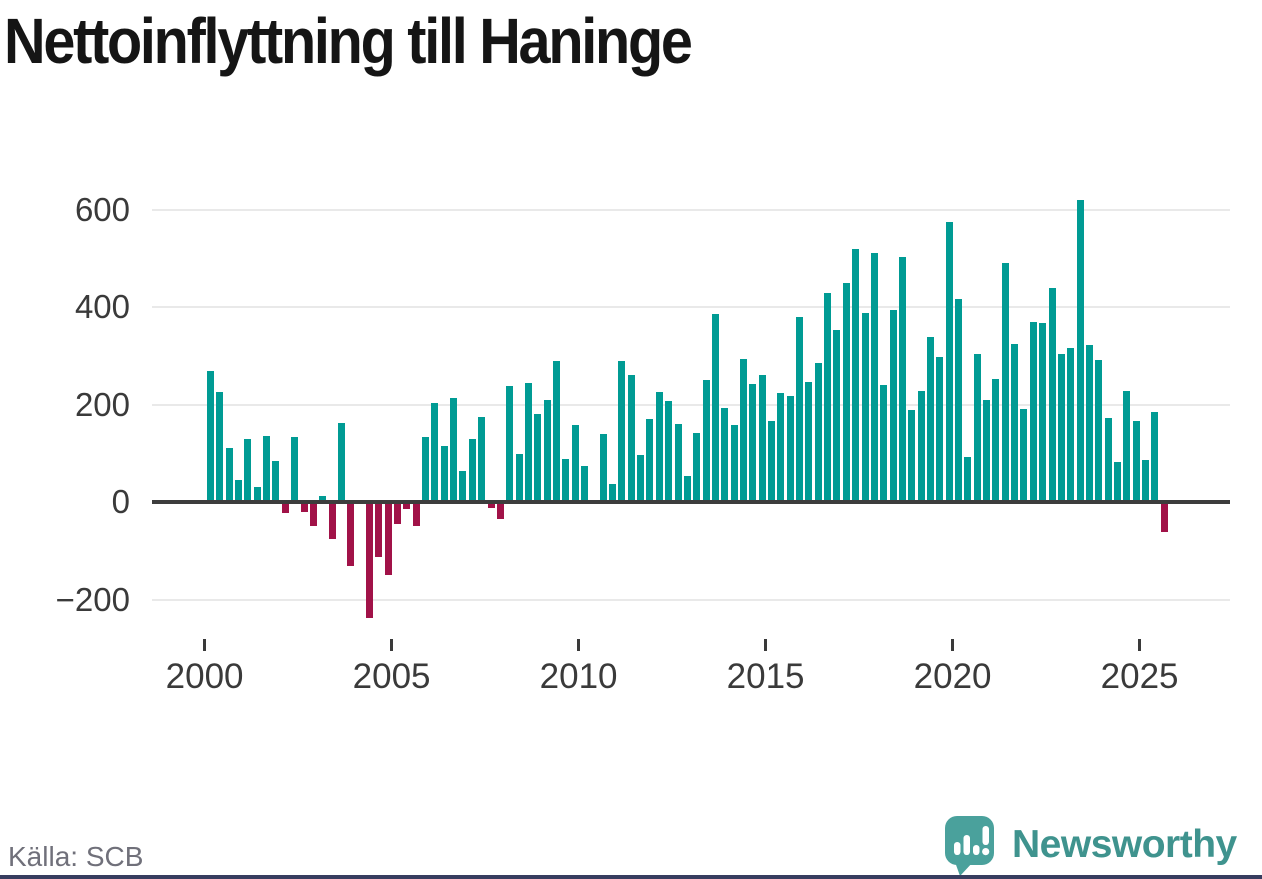 Image resolution: width=1262 pixels, height=879 pixels. I want to click on newsworthy-speech-bubble-bar-chart-icon, so click(969, 846).